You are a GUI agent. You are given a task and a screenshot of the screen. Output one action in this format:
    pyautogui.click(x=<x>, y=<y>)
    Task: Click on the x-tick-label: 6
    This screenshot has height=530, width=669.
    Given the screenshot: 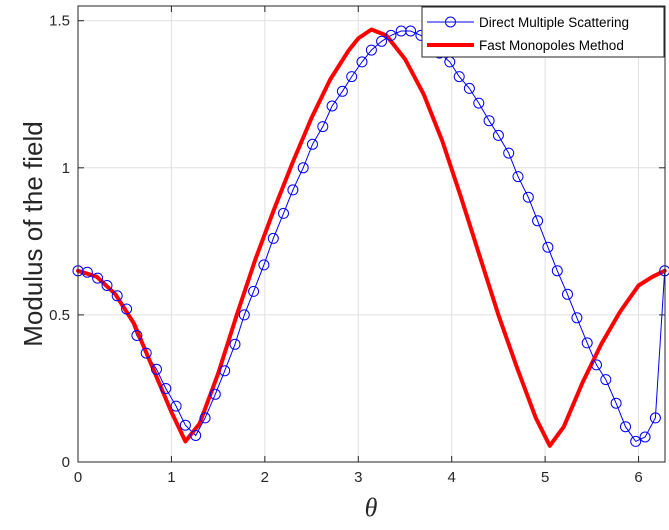 What is the action you would take?
    pyautogui.click(x=638, y=477)
    